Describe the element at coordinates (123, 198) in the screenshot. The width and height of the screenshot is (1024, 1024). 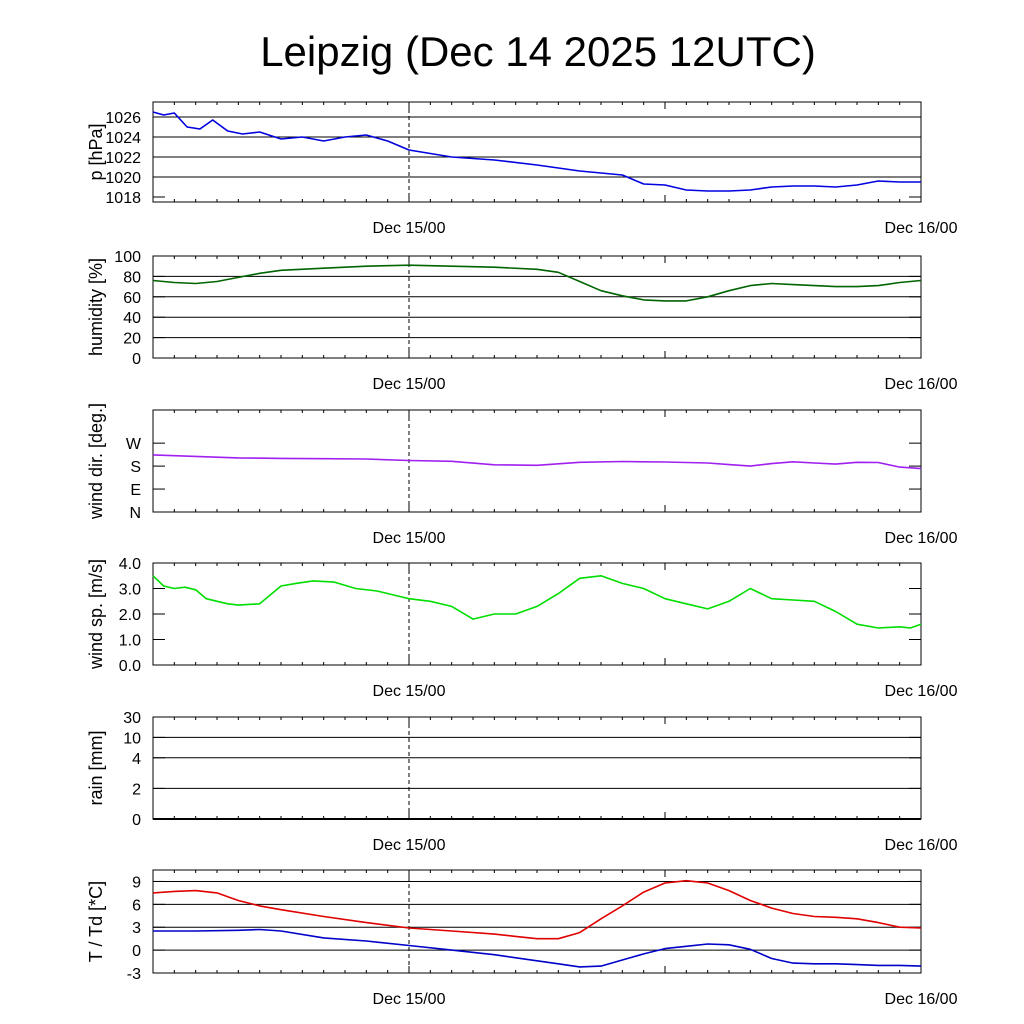
I see `y-tick-label: 1018` at that location.